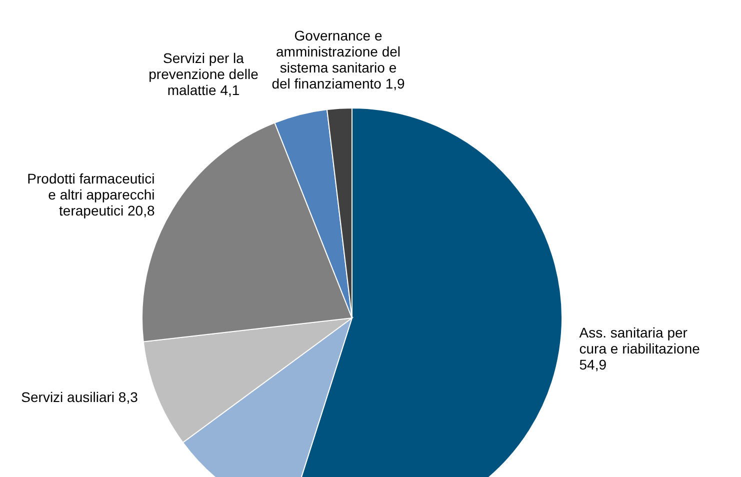  What do you see at coordinates (91, 194) in the screenshot?
I see `slice-label: Prodotti farmaceutici e altri apparecchi terapeutici 20,8` at bounding box center [91, 194].